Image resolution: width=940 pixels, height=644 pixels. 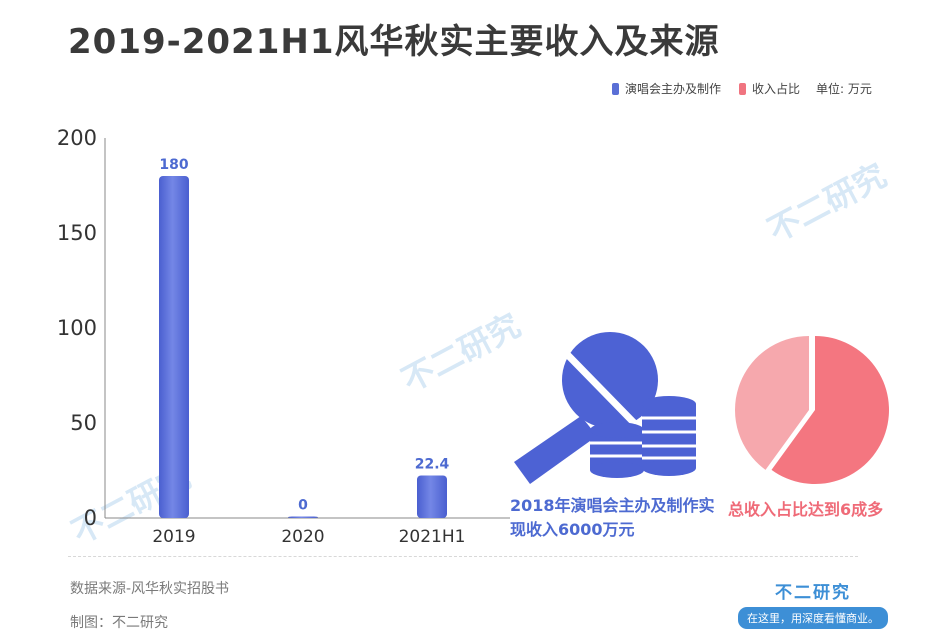 I want to click on legend-label-concert: 演唱会主办及制作, so click(x=673, y=89).